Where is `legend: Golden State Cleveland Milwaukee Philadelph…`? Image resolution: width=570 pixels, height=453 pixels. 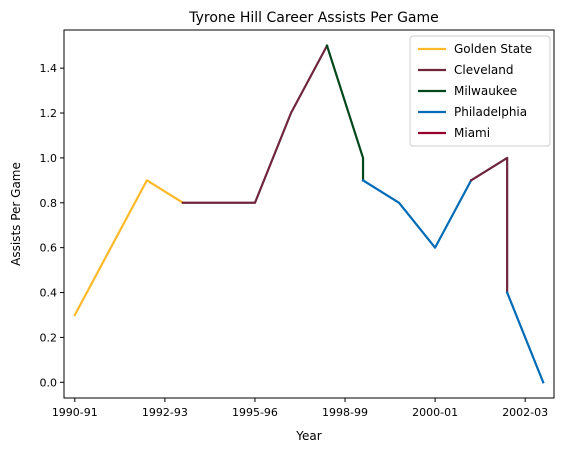
legend: Golden State Cleveland Milwaukee Philadelph… is located at coordinates (480, 91).